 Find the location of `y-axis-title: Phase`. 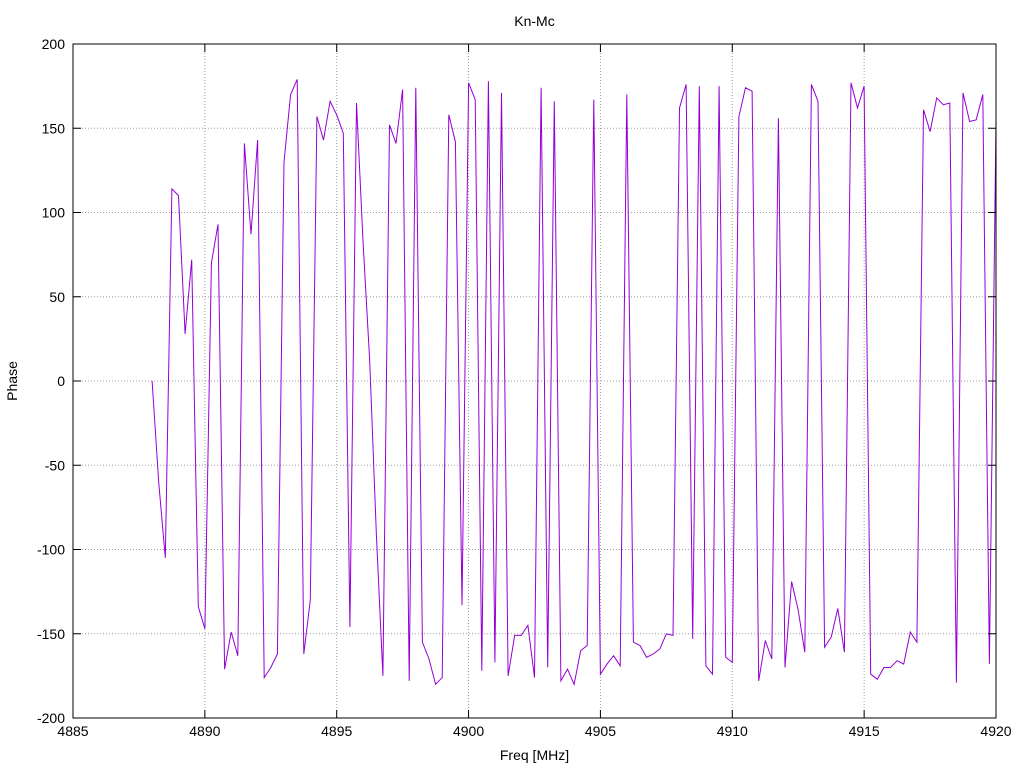

y-axis-title: Phase is located at coordinates (12, 381).